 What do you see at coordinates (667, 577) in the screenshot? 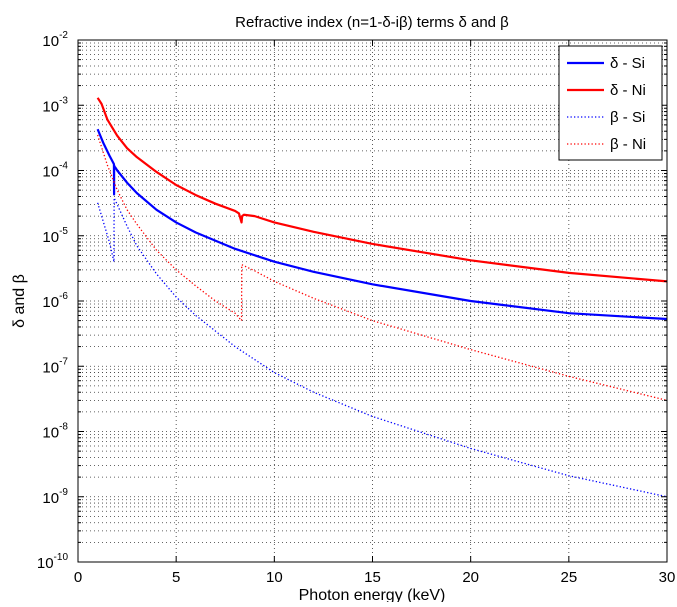
I see `x-tick-label: 30` at bounding box center [667, 577].